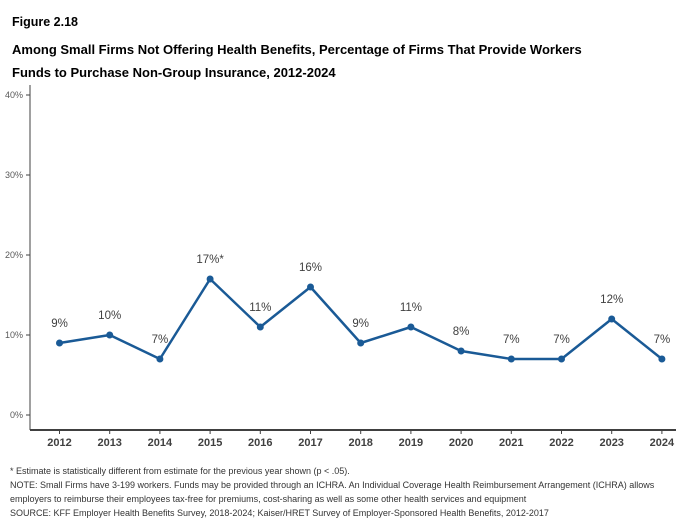 The width and height of the screenshot is (698, 525). Describe the element at coordinates (511, 340) in the screenshot. I see `data-point-label-2021: 7%` at that location.